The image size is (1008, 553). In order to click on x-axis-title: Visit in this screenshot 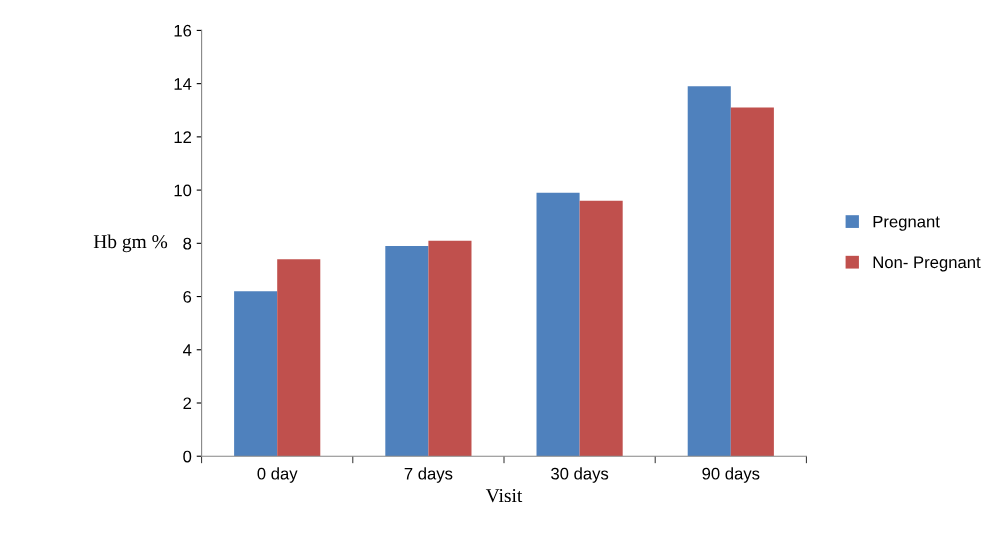, I will do `click(504, 496)`.